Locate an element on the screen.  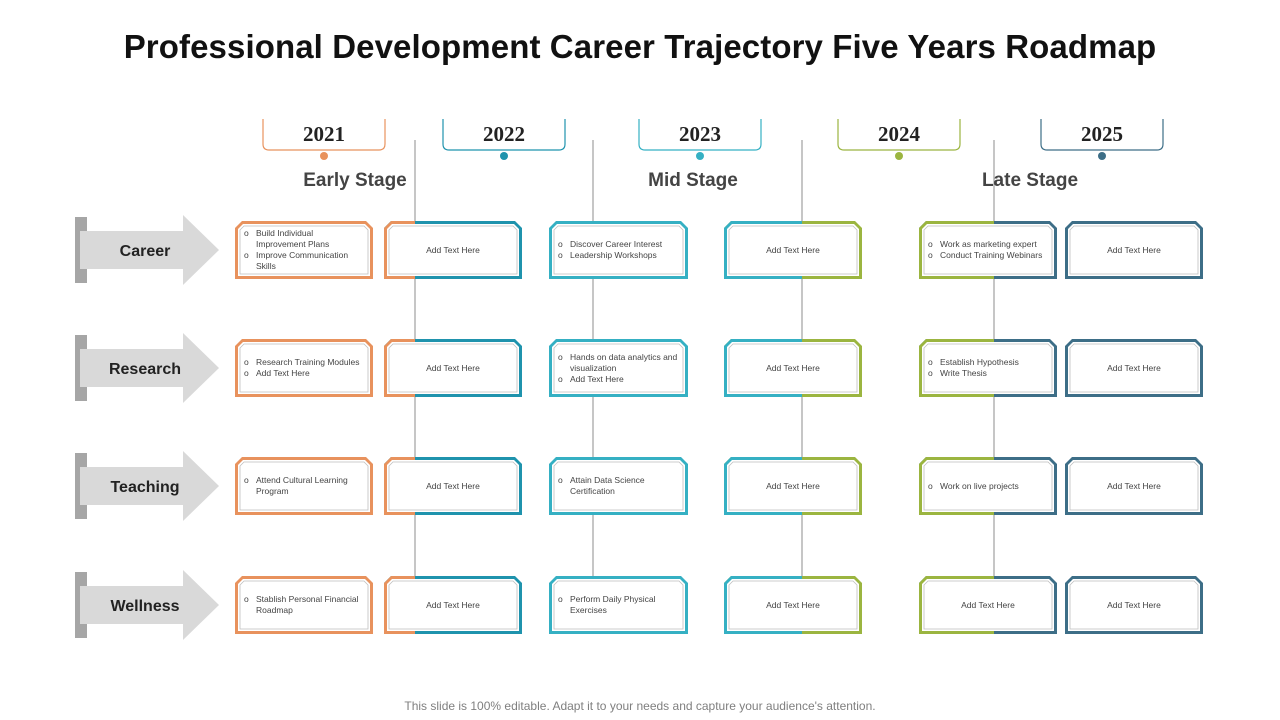
card-text-teaching-2: Add Text Here is located at coordinates (453, 486).